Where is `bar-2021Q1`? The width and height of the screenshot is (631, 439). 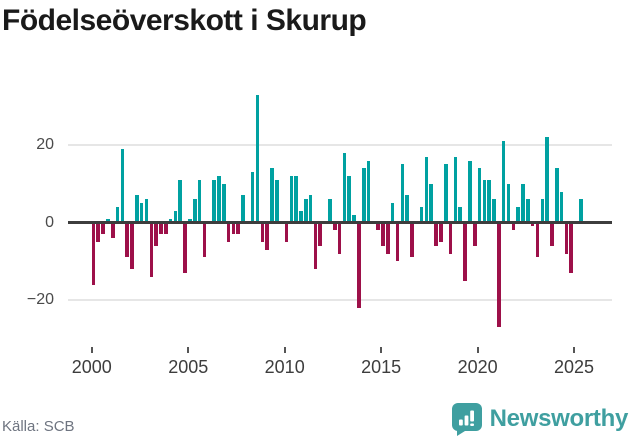
bar-2021Q1 is located at coordinates (499, 275).